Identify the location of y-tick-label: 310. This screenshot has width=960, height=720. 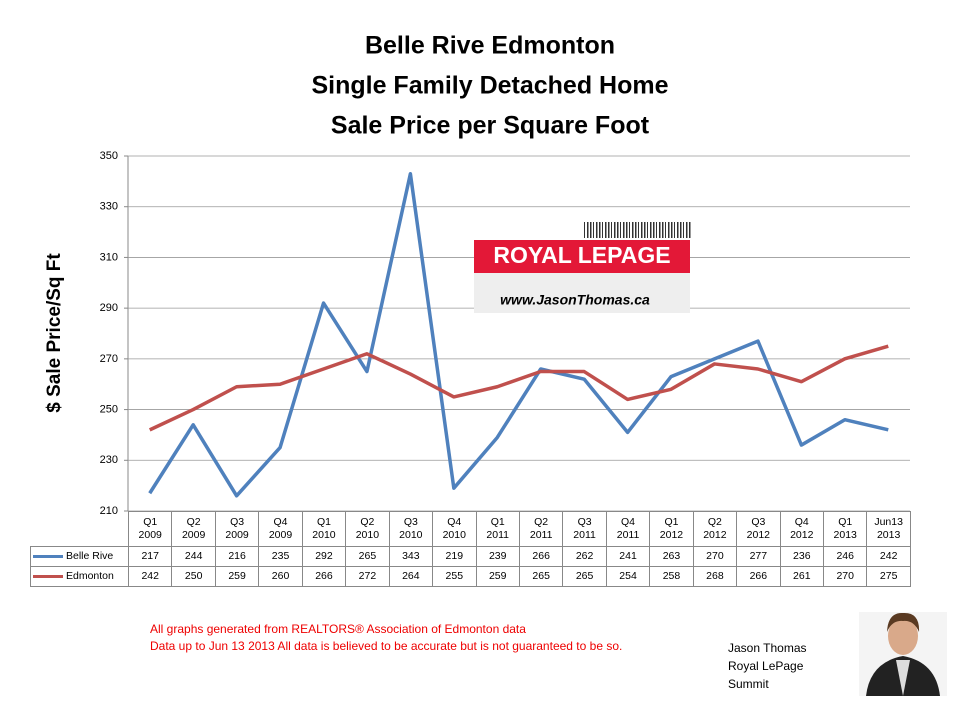
(109, 257).